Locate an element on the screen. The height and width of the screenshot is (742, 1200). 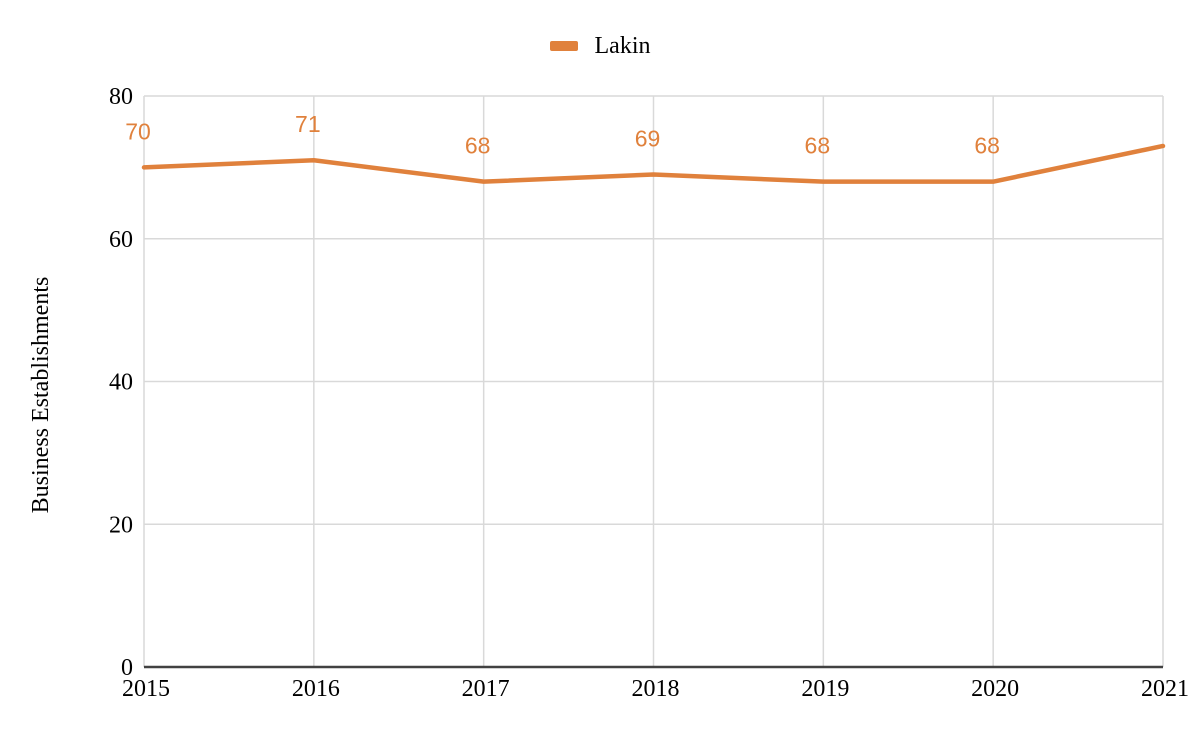
x-tick-label: 2016 is located at coordinates (316, 689).